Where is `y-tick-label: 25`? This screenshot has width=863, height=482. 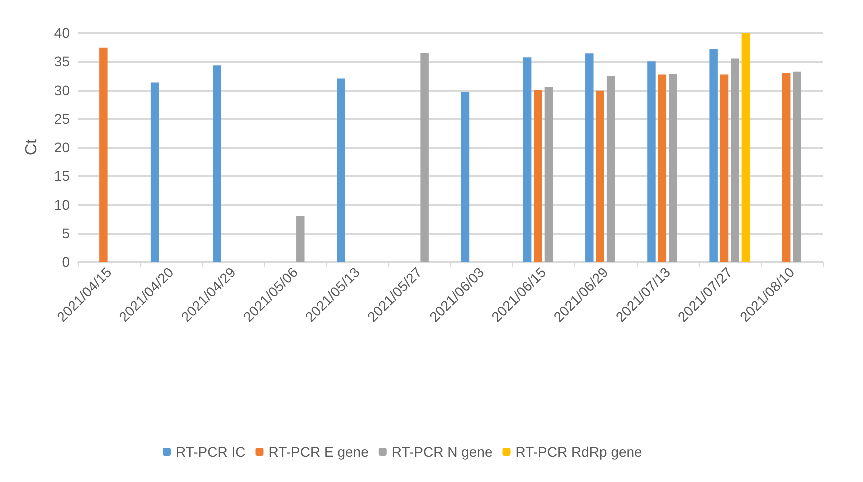
y-tick-label: 25 is located at coordinates (62, 118).